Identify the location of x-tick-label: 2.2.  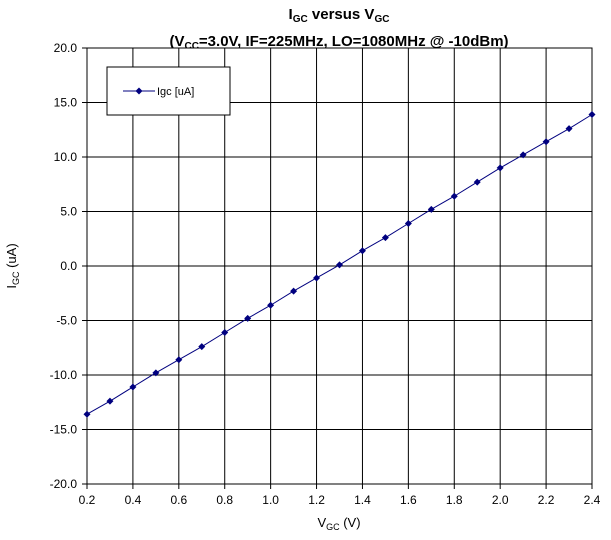
(546, 500).